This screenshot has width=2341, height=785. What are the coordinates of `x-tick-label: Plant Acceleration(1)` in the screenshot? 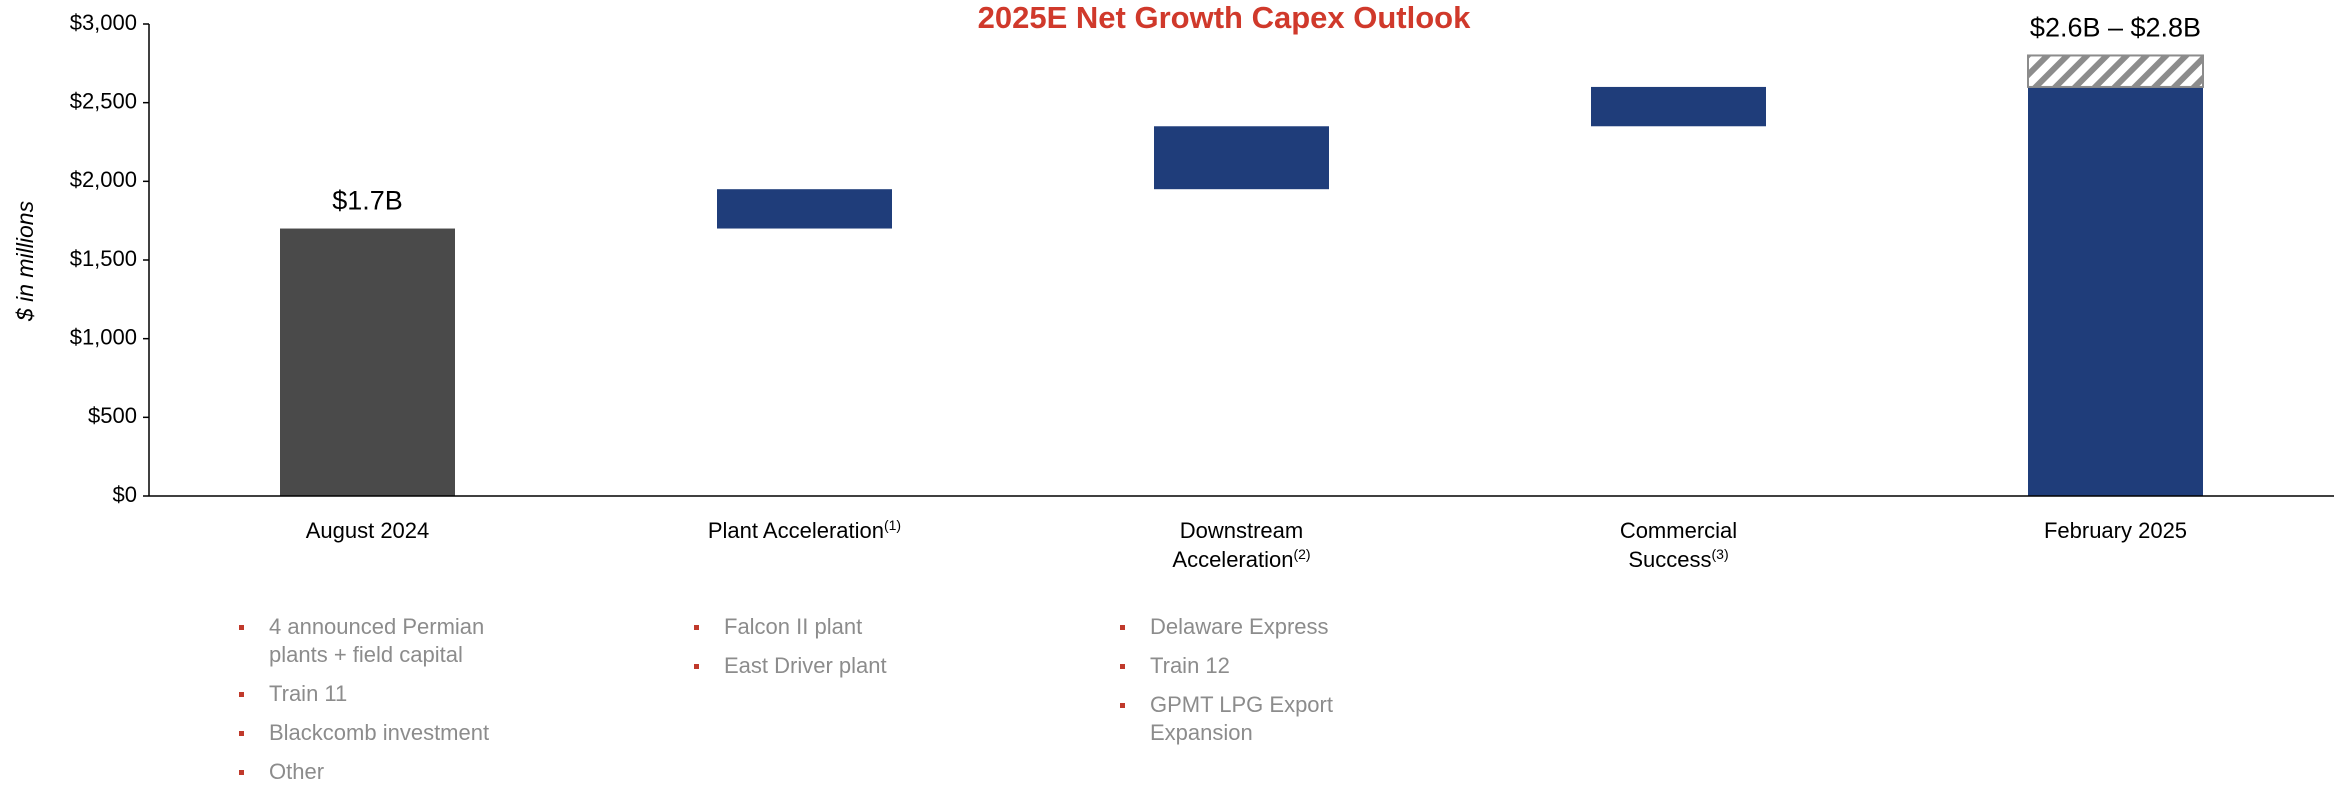 It's located at (805, 530).